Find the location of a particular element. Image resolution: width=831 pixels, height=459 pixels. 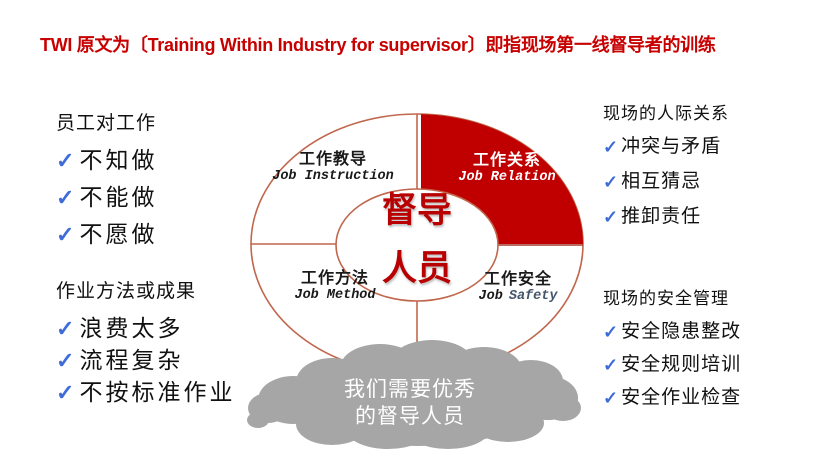

panel-interpersonal-relations: 现场的人际关系 ✓ 冲突与矛盾 ✓ 相互猜忌 ✓ 推卸责任 is located at coordinates (666, 169).